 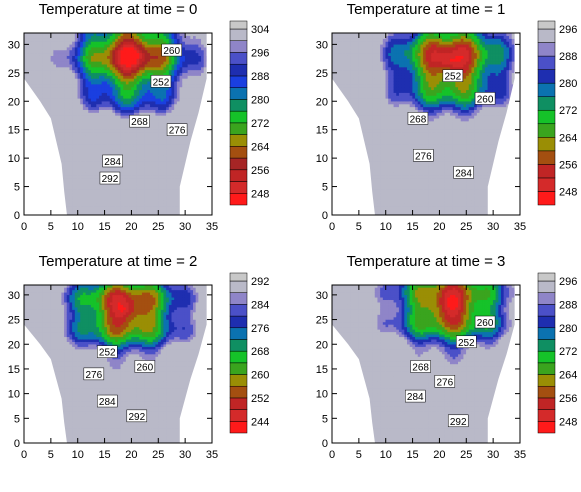 What do you see at coordinates (260, 77) in the screenshot?
I see `colorbar-label: 288` at bounding box center [260, 77].